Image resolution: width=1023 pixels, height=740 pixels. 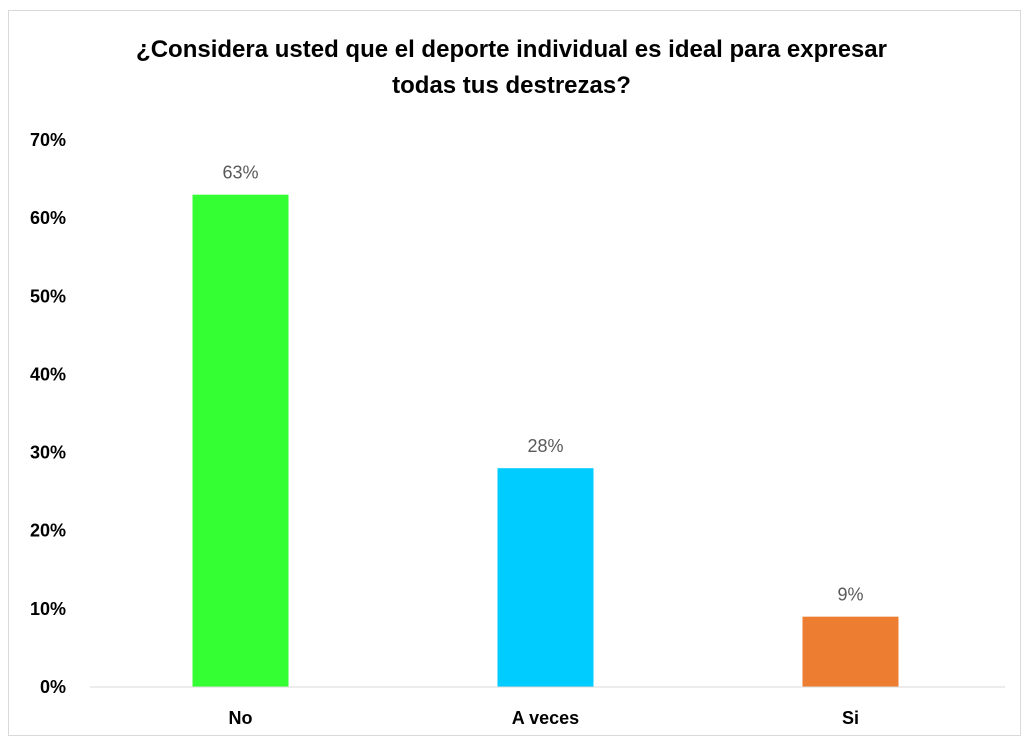 What do you see at coordinates (240, 173) in the screenshot?
I see `data-label: 63%` at bounding box center [240, 173].